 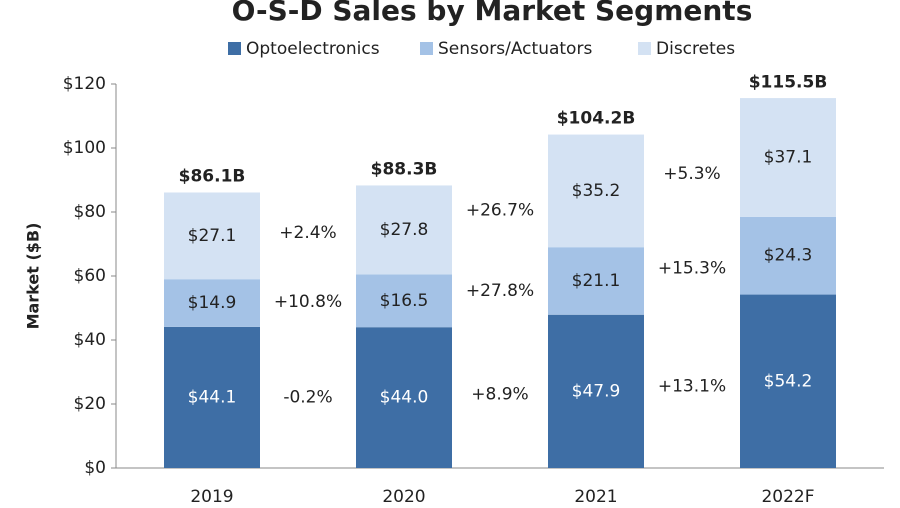 What do you see at coordinates (84, 84) in the screenshot?
I see `y-tick-label: $120` at bounding box center [84, 84].